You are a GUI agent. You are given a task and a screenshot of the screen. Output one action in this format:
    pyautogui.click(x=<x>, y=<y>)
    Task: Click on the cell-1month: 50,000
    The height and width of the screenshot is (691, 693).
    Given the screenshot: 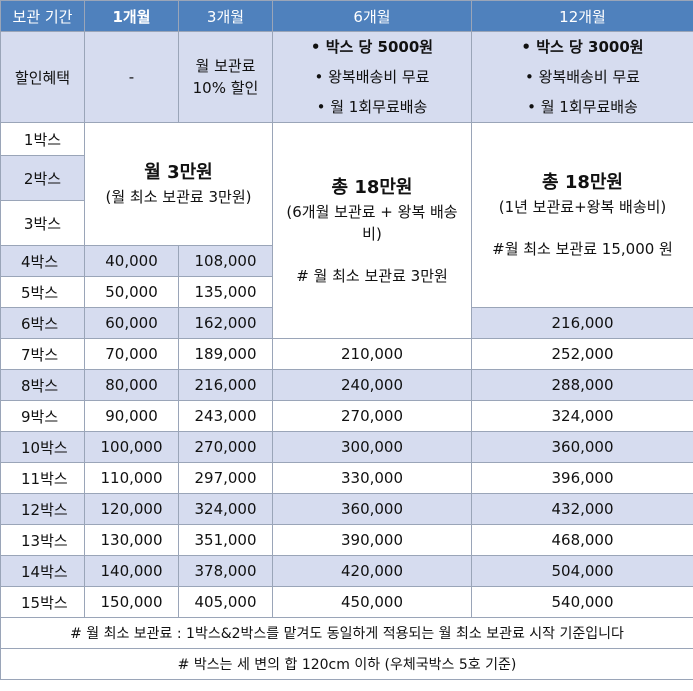 What is the action you would take?
    pyautogui.click(x=131, y=292)
    